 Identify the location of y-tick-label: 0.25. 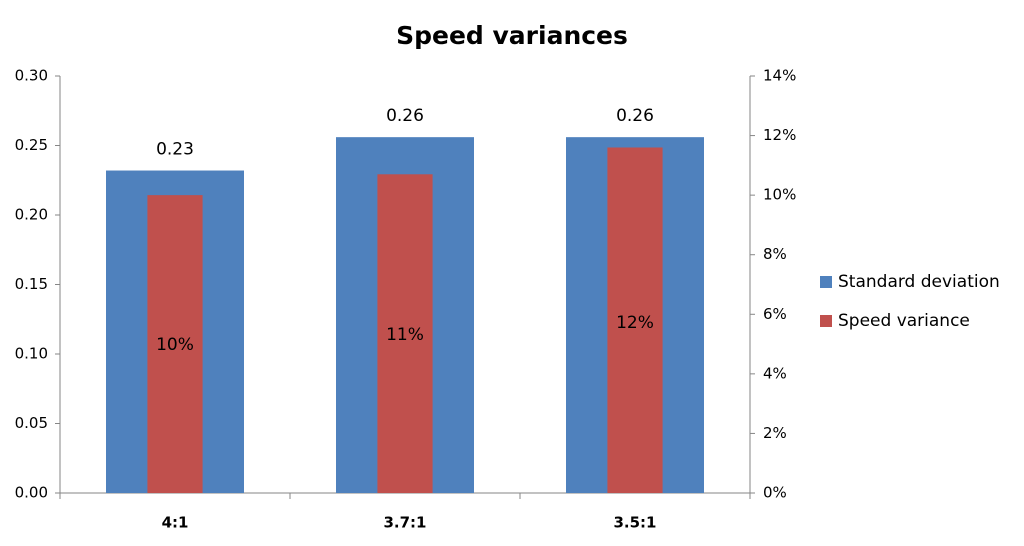
(31, 145).